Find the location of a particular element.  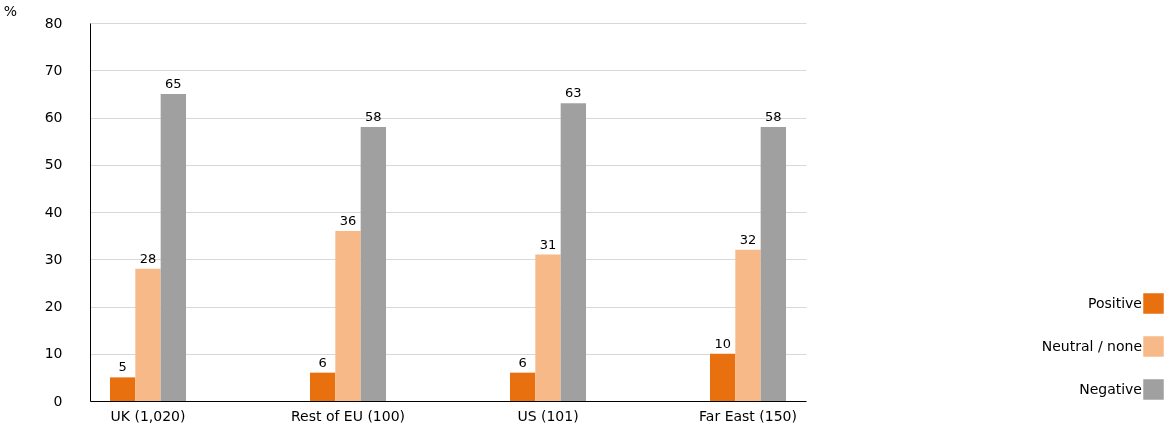

y-tick-label: 50 is located at coordinates (53, 164).